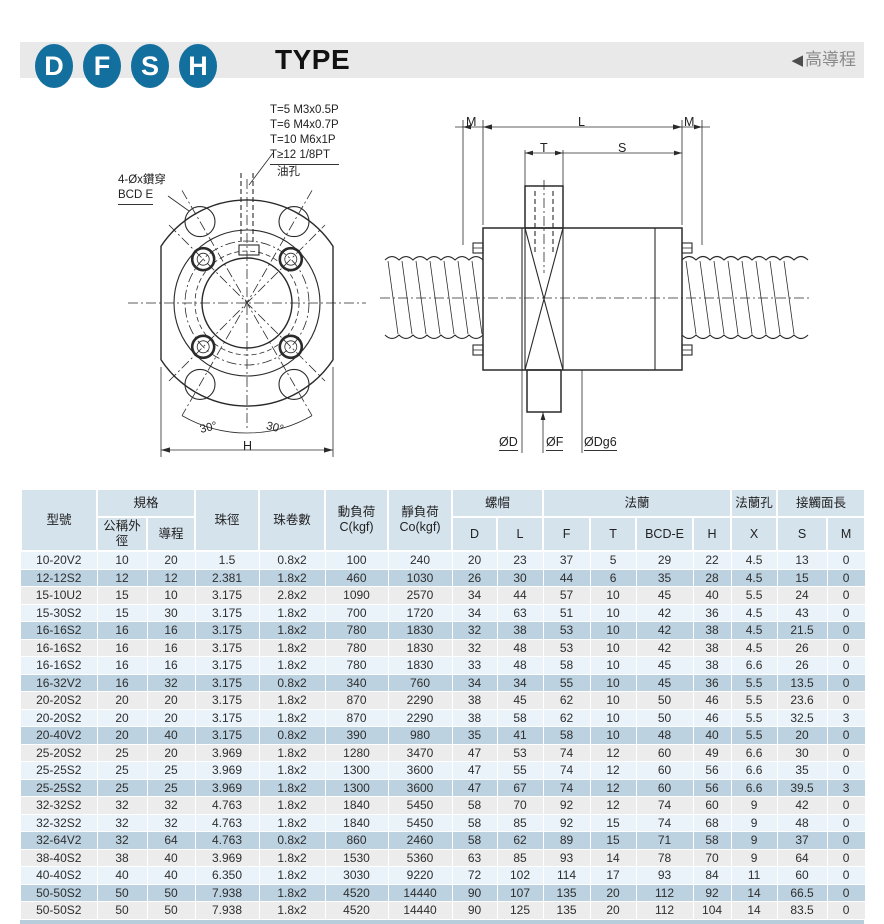  I want to click on table-cell: 68, so click(712, 823).